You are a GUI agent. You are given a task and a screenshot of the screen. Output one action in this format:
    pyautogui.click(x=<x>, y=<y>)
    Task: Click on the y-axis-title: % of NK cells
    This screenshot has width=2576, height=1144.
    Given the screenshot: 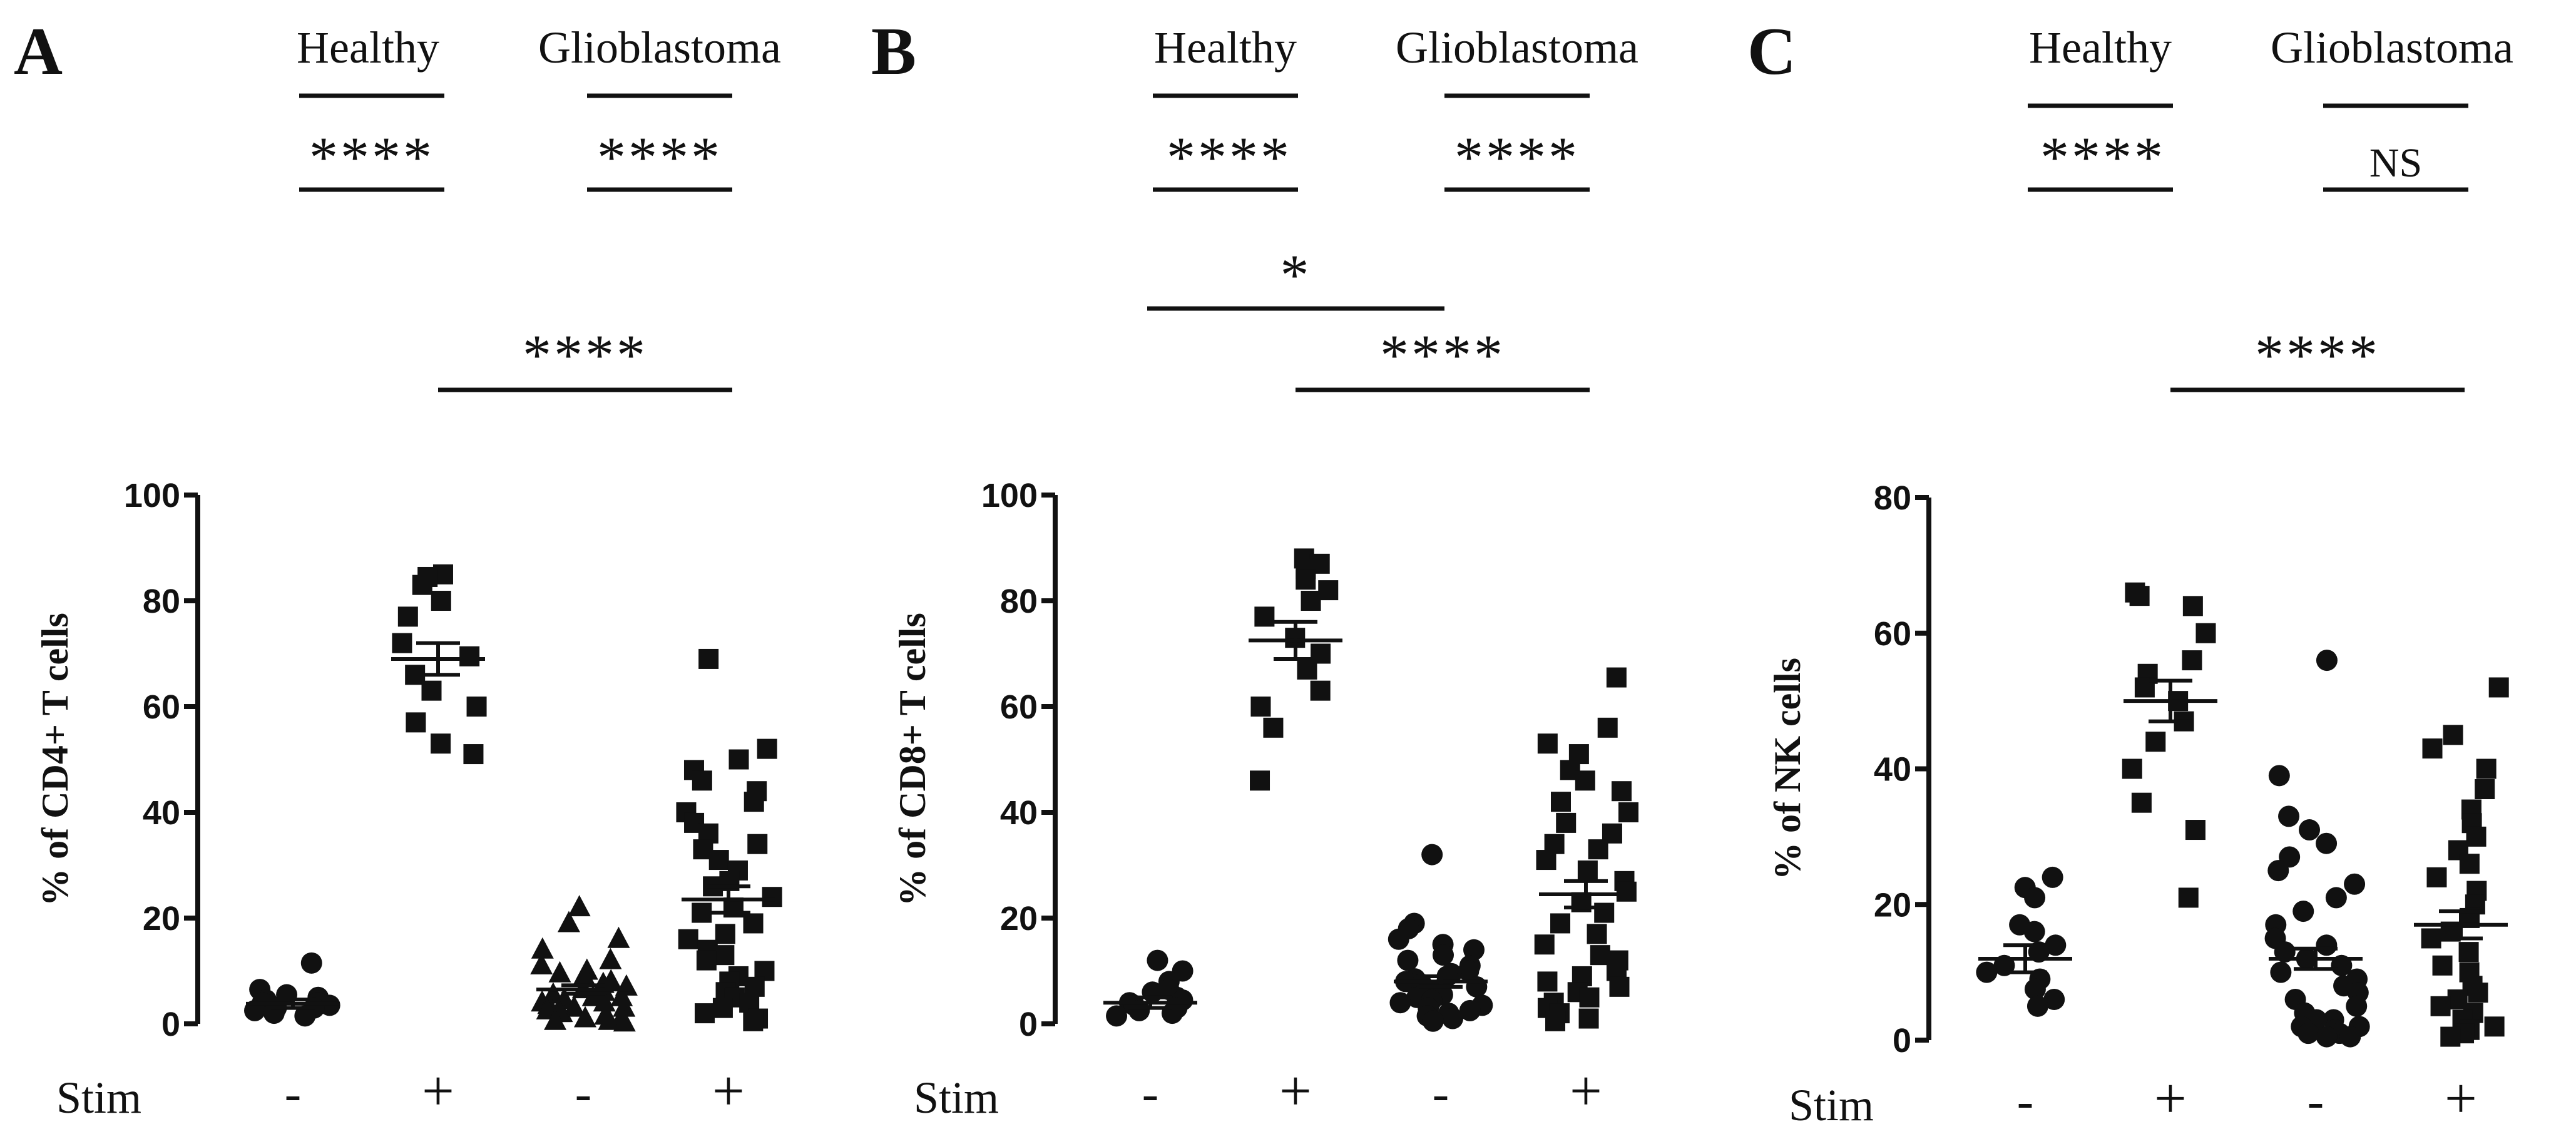 What is the action you would take?
    pyautogui.click(x=1787, y=769)
    